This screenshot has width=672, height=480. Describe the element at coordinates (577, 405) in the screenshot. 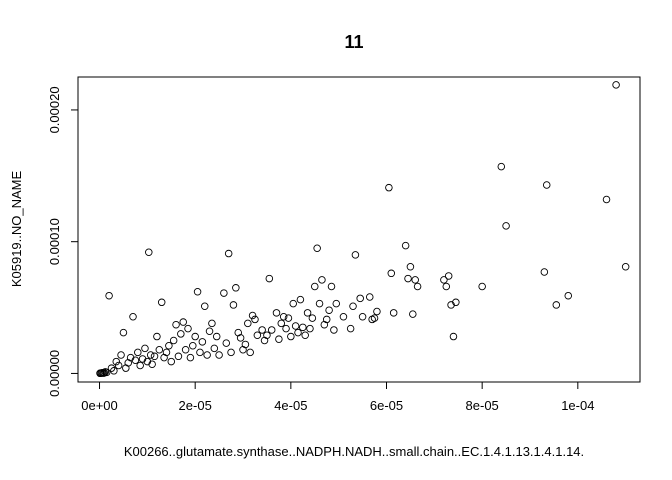

I see `x-tick-label: 1e-04` at that location.